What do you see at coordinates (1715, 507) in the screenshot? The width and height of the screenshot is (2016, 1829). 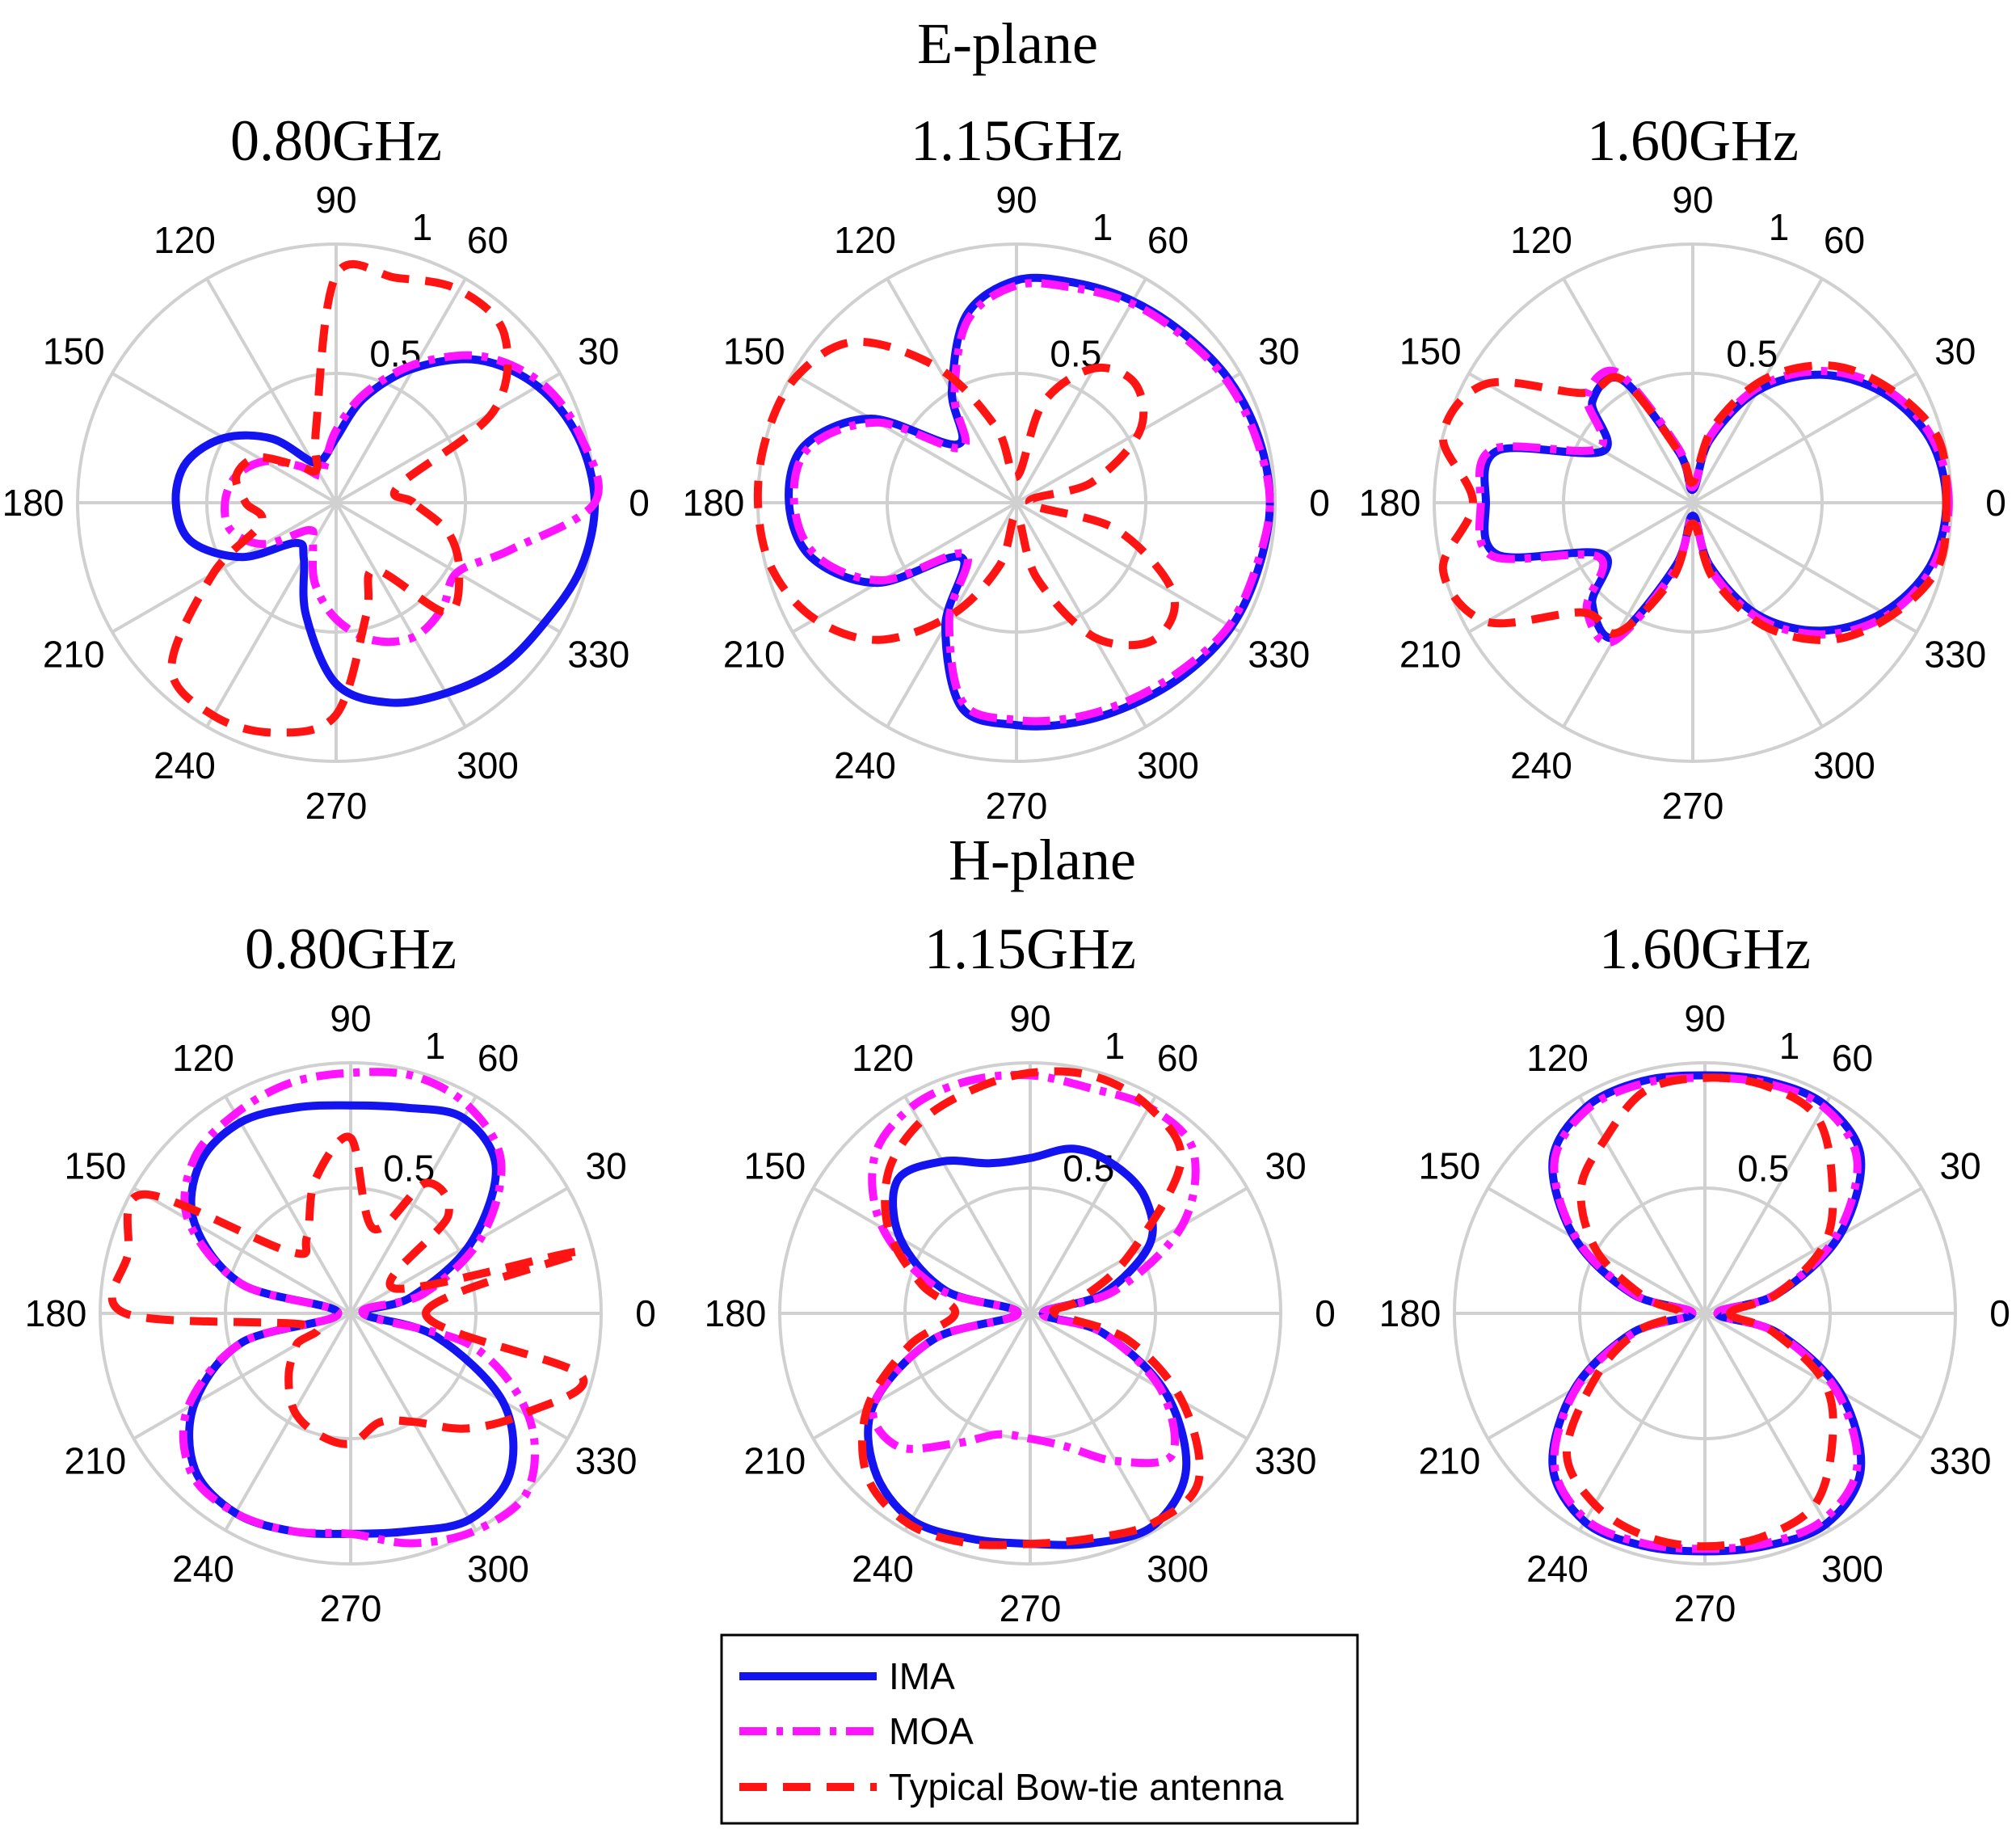 I see `series-ima` at bounding box center [1715, 507].